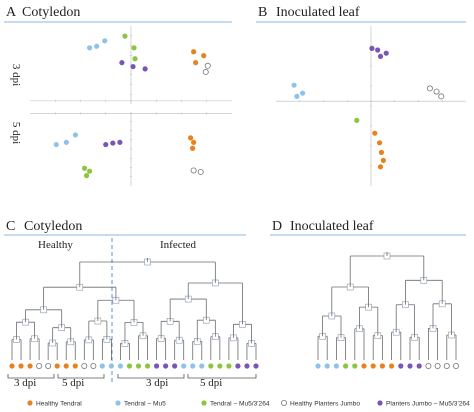  I want to click on group-label-infected: Infected, so click(178, 245).